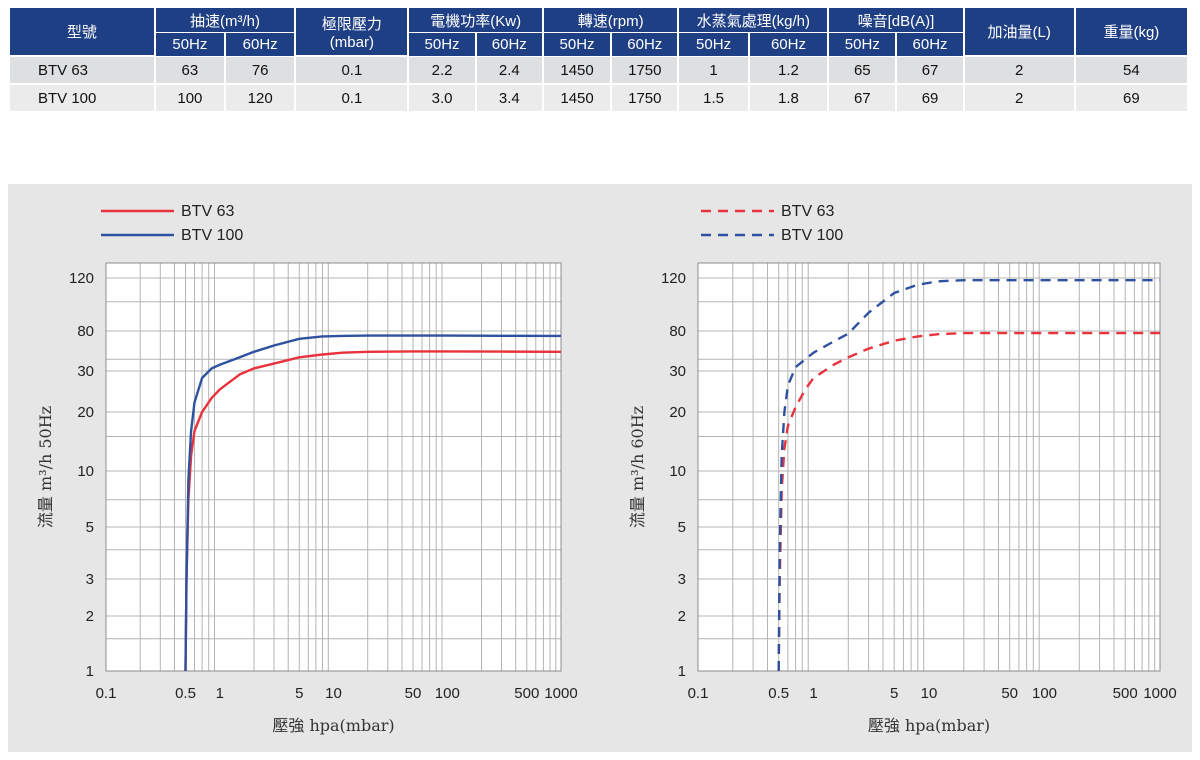 The width and height of the screenshot is (1200, 760). Describe the element at coordinates (82, 69) in the screenshot. I see `cell-model: BTV 63` at that location.